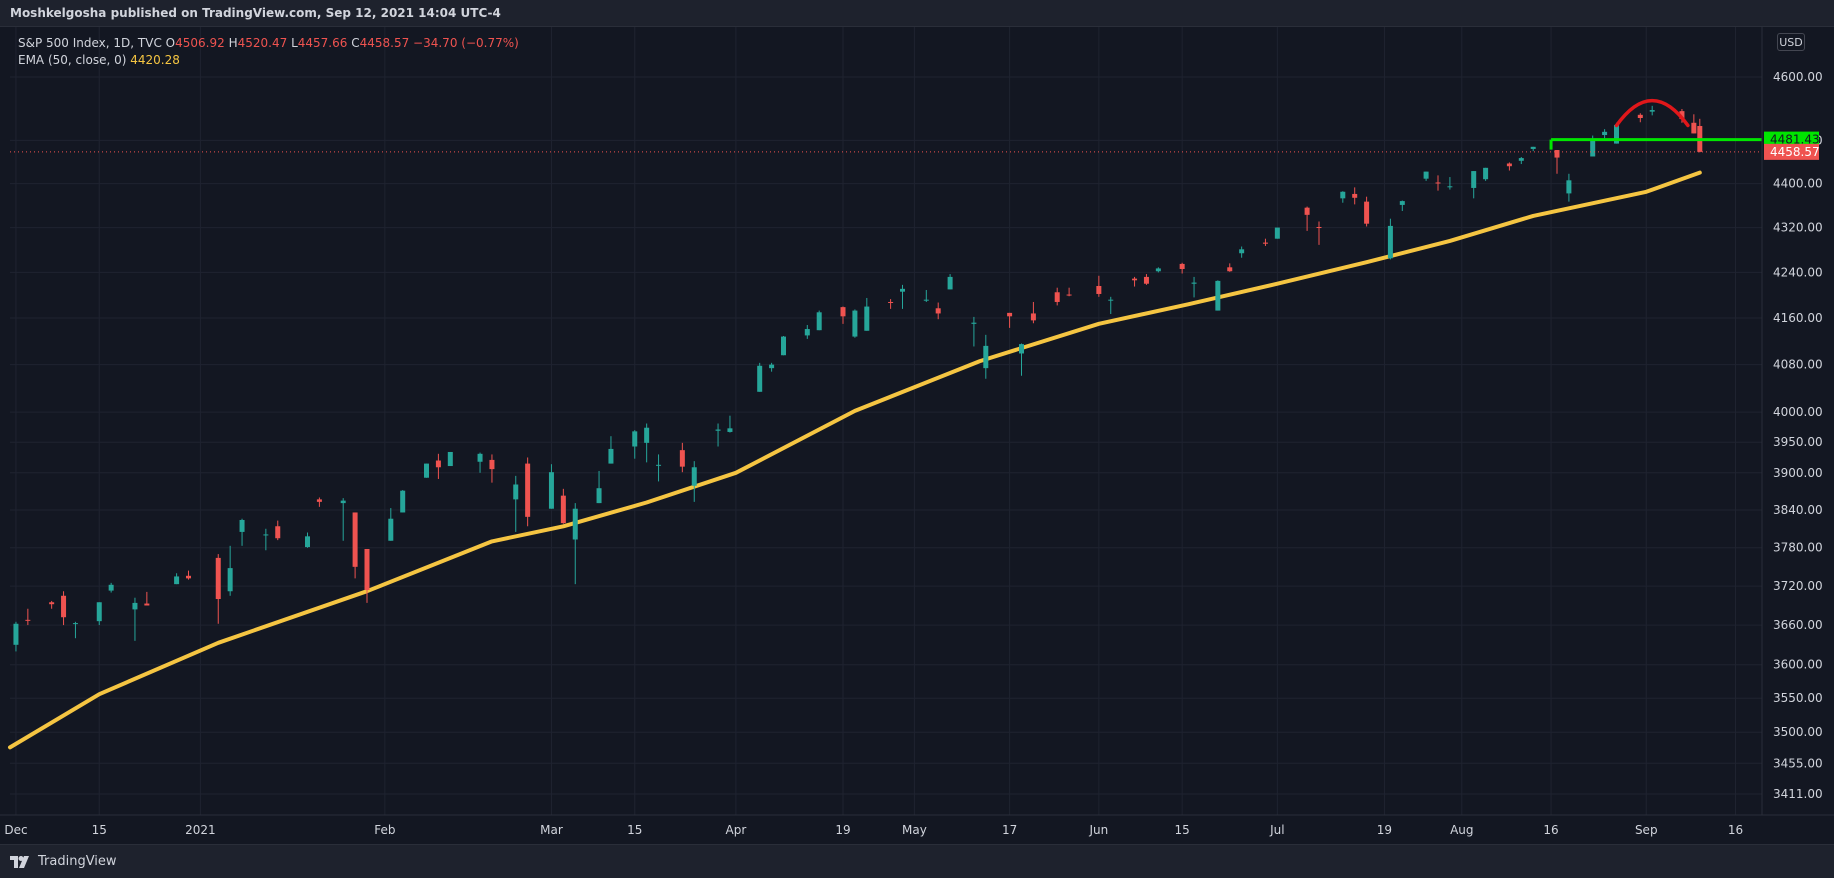  I want to click on tradingview-logo-icon, so click(19, 861).